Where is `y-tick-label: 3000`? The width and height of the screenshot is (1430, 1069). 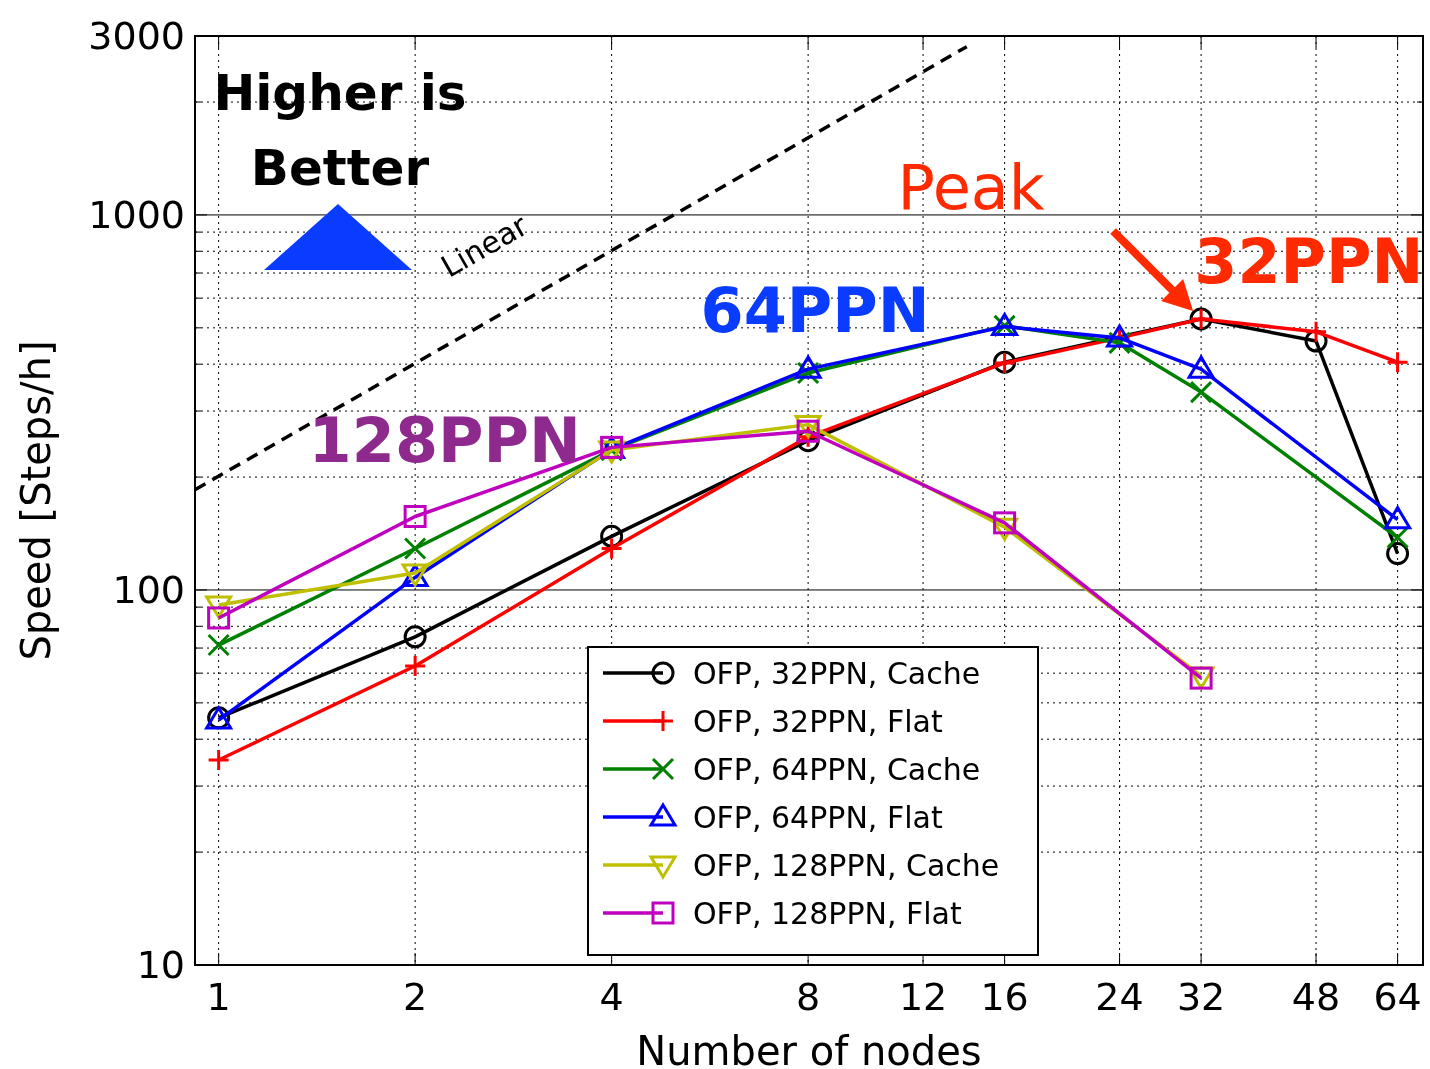 y-tick-label: 3000 is located at coordinates (136, 36).